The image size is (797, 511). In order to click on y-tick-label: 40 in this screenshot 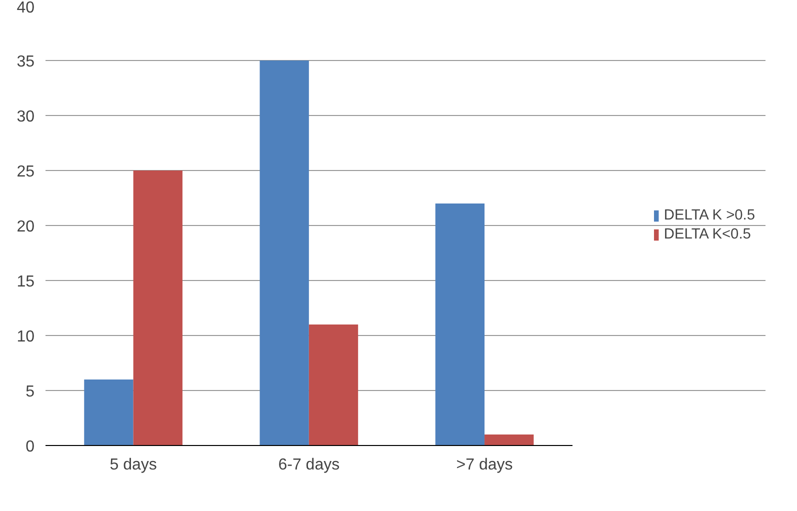, I will do `click(25, 8)`.